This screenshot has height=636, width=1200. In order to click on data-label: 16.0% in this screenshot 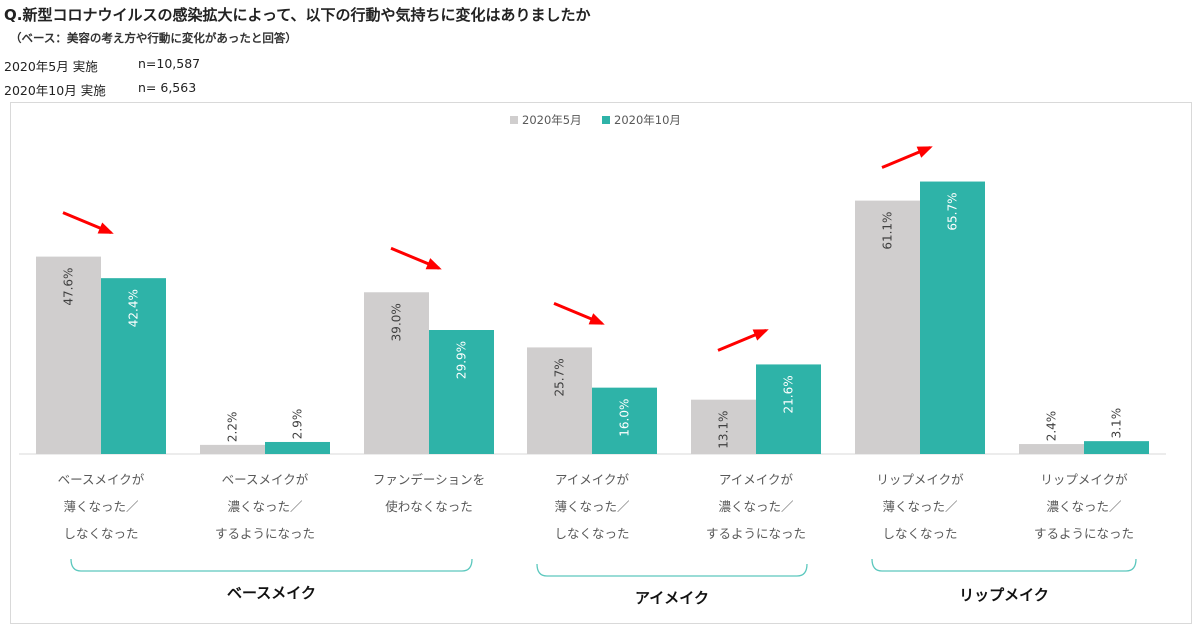, I will do `click(625, 418)`.